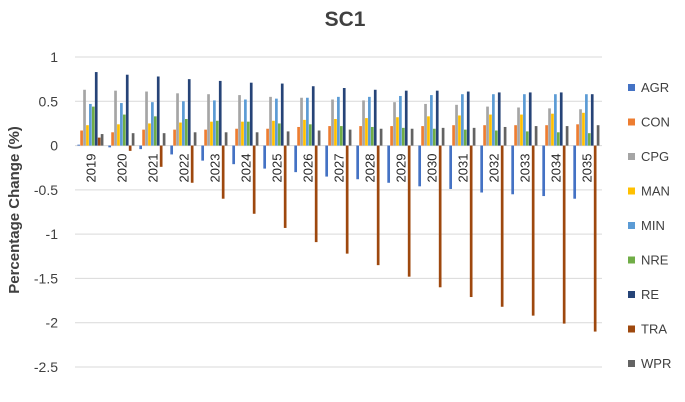 This screenshot has height=402, width=685. I want to click on y-tick-label: -0.5, so click(46, 190).